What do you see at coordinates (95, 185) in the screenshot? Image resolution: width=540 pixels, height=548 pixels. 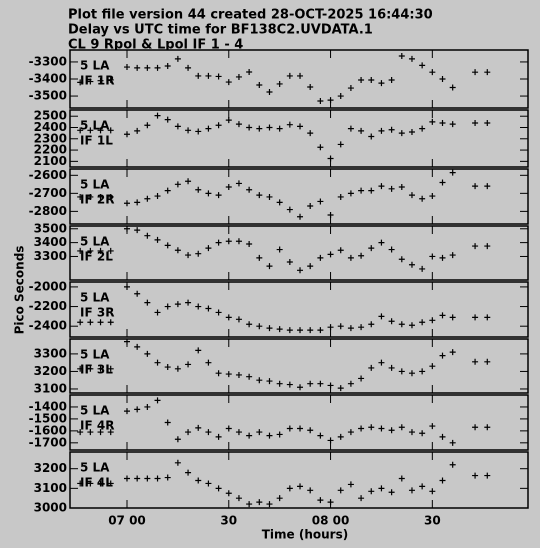 I see `annotation: 5 LA` at bounding box center [95, 185].